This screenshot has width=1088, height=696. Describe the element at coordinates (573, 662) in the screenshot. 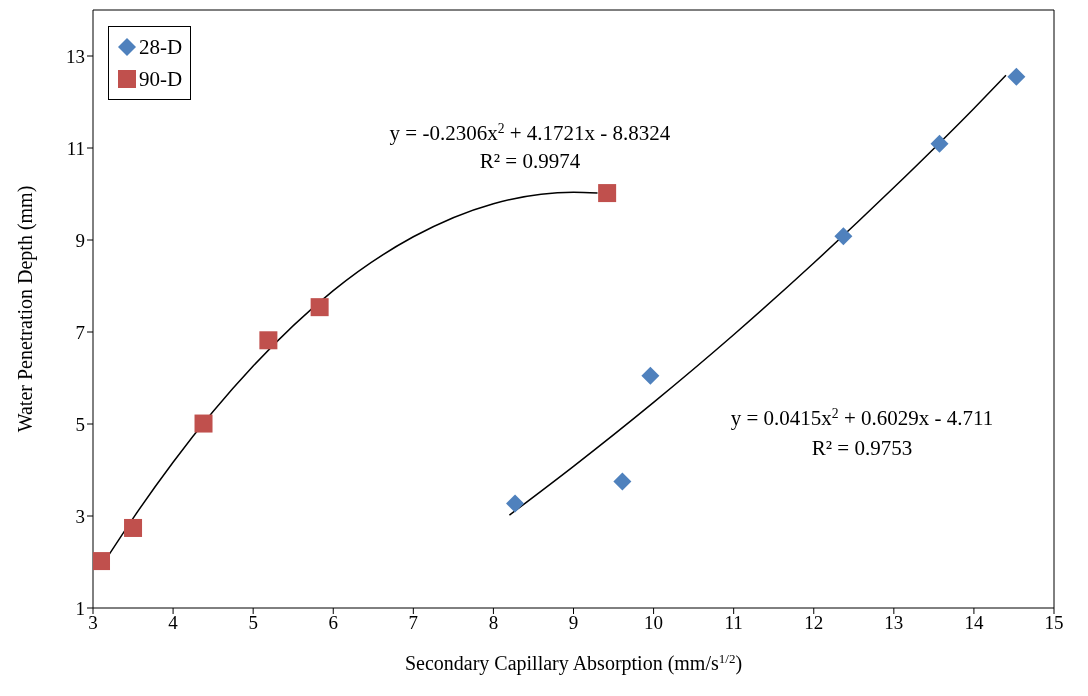

I see `x-axis-title: Secondary Capillary Absorption (mm/s$^{1/2}$)` at that location.